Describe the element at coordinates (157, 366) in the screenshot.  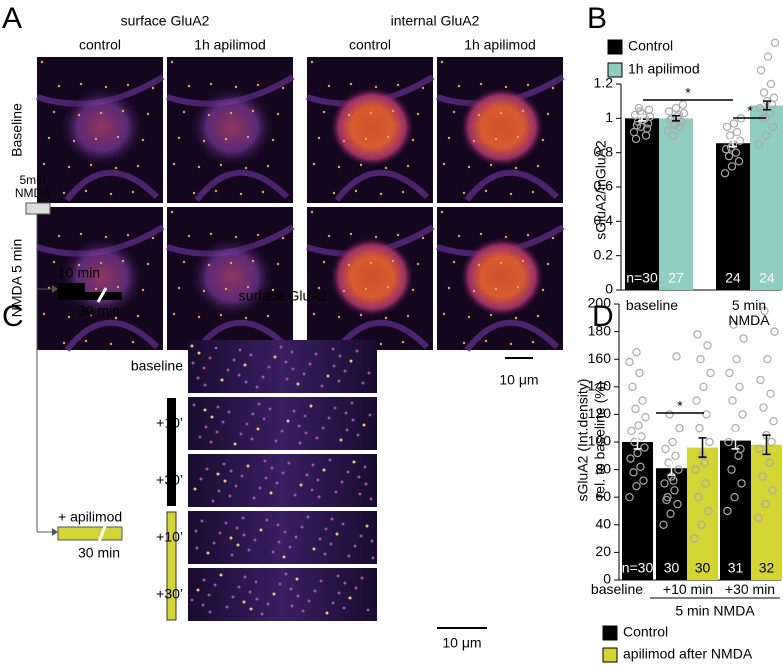
I see `strip-label: baseline` at that location.